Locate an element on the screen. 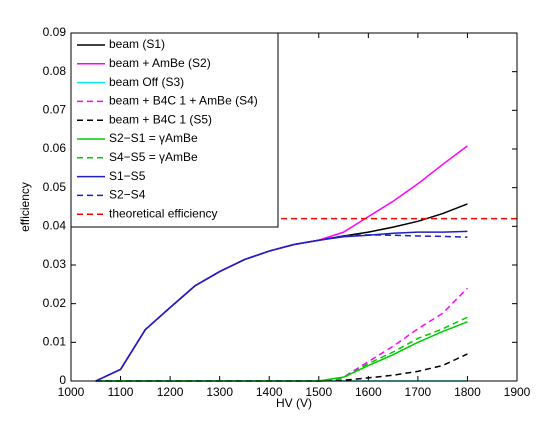 This screenshot has height=432, width=545. x-tick-label: 1500 is located at coordinates (318, 392).